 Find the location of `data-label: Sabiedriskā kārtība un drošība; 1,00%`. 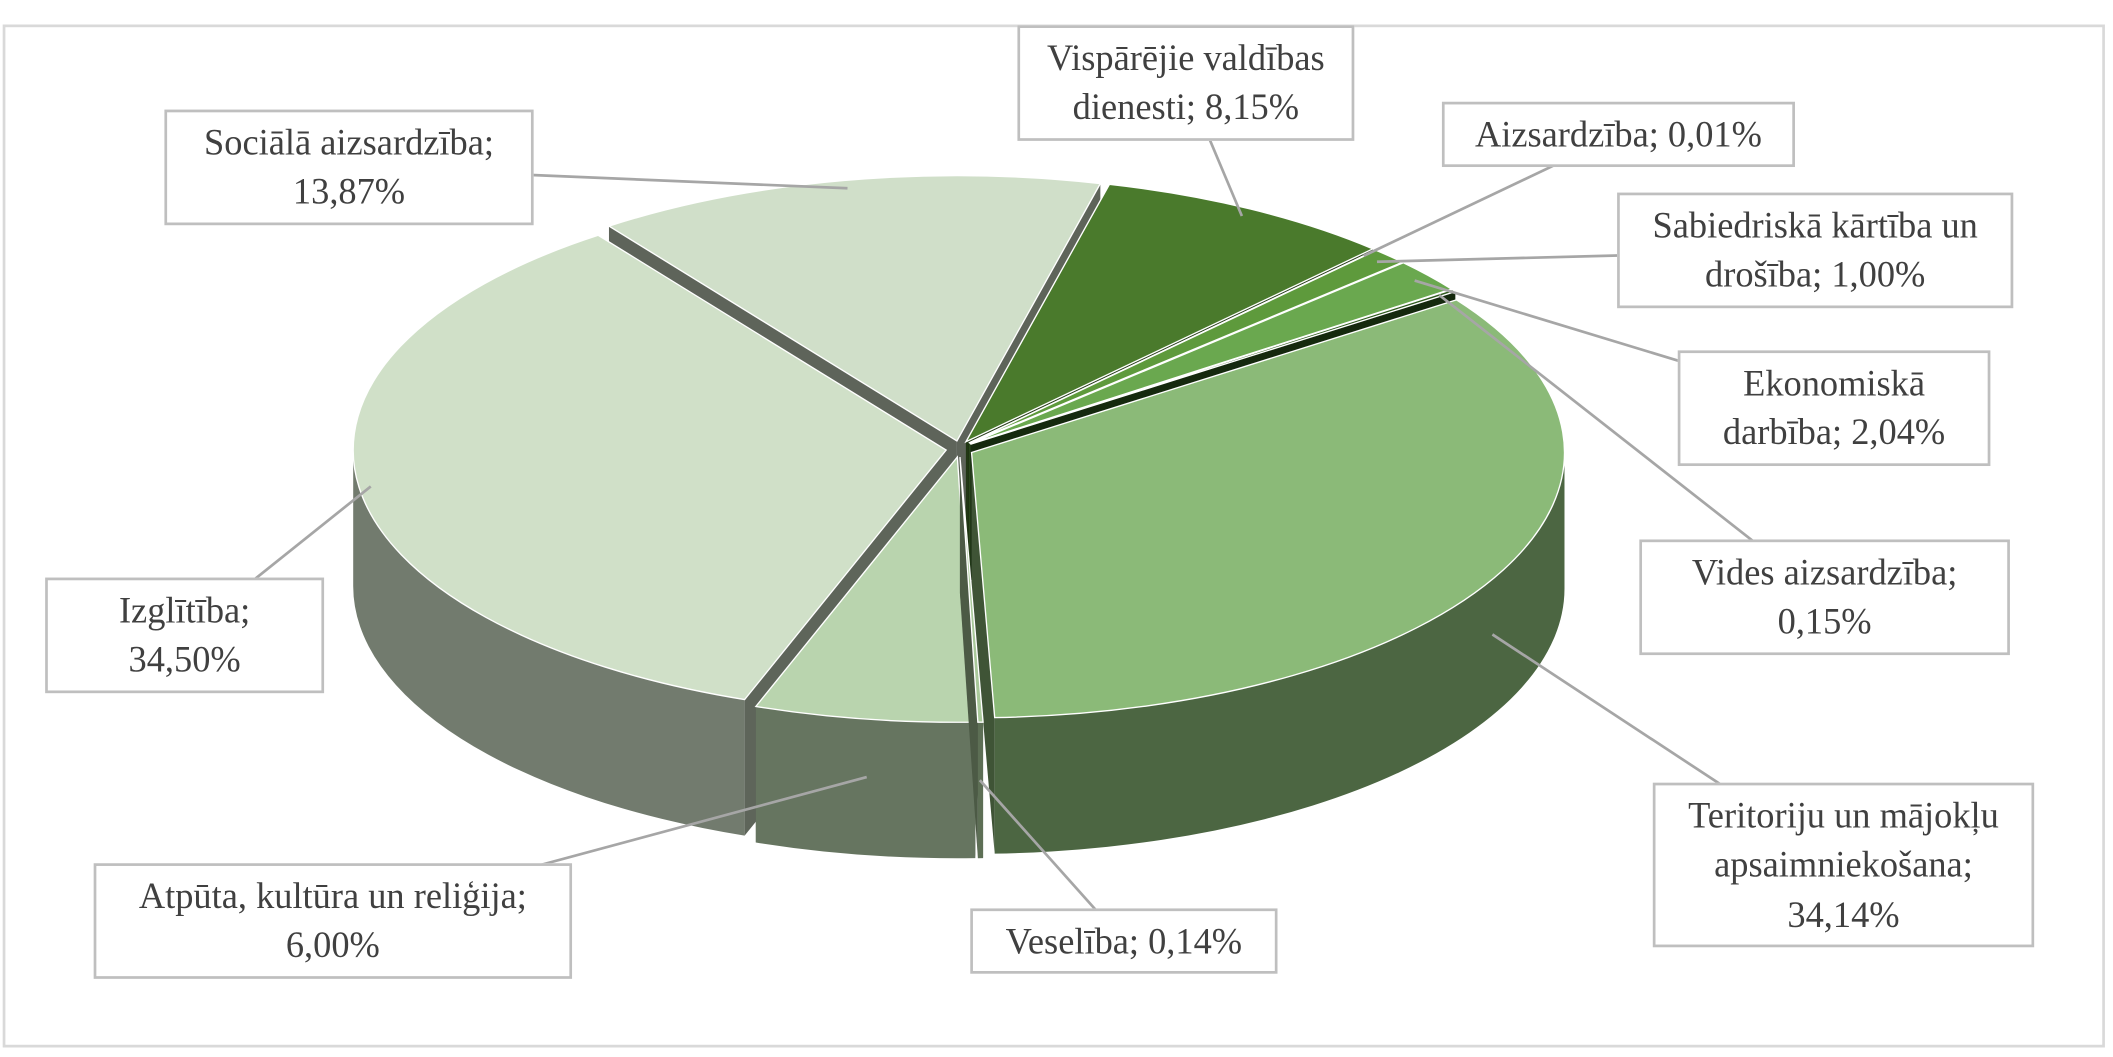

data-label: Sabiedriskā kārtība un drošība; 1,00% is located at coordinates (1815, 250).